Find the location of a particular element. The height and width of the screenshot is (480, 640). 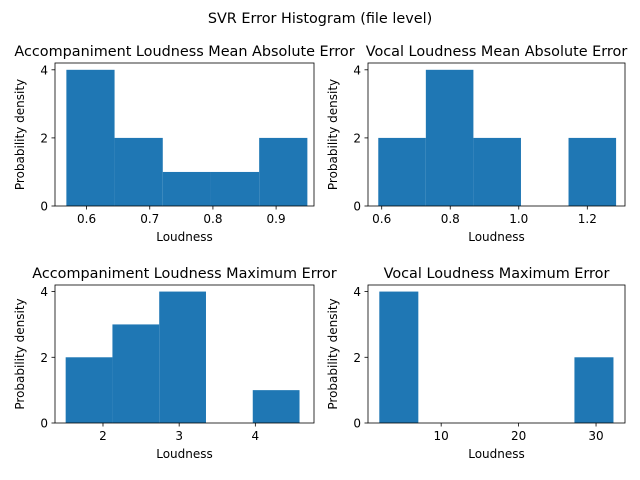

figure-suptitle: SVR Error Histogram (file level) is located at coordinates (320, 19).